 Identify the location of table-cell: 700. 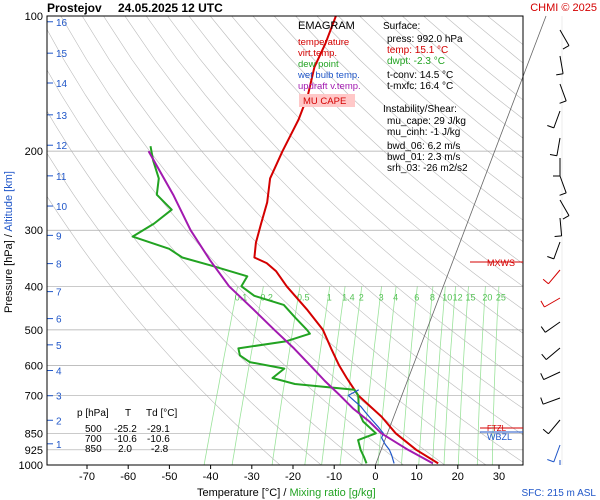
(93, 439).